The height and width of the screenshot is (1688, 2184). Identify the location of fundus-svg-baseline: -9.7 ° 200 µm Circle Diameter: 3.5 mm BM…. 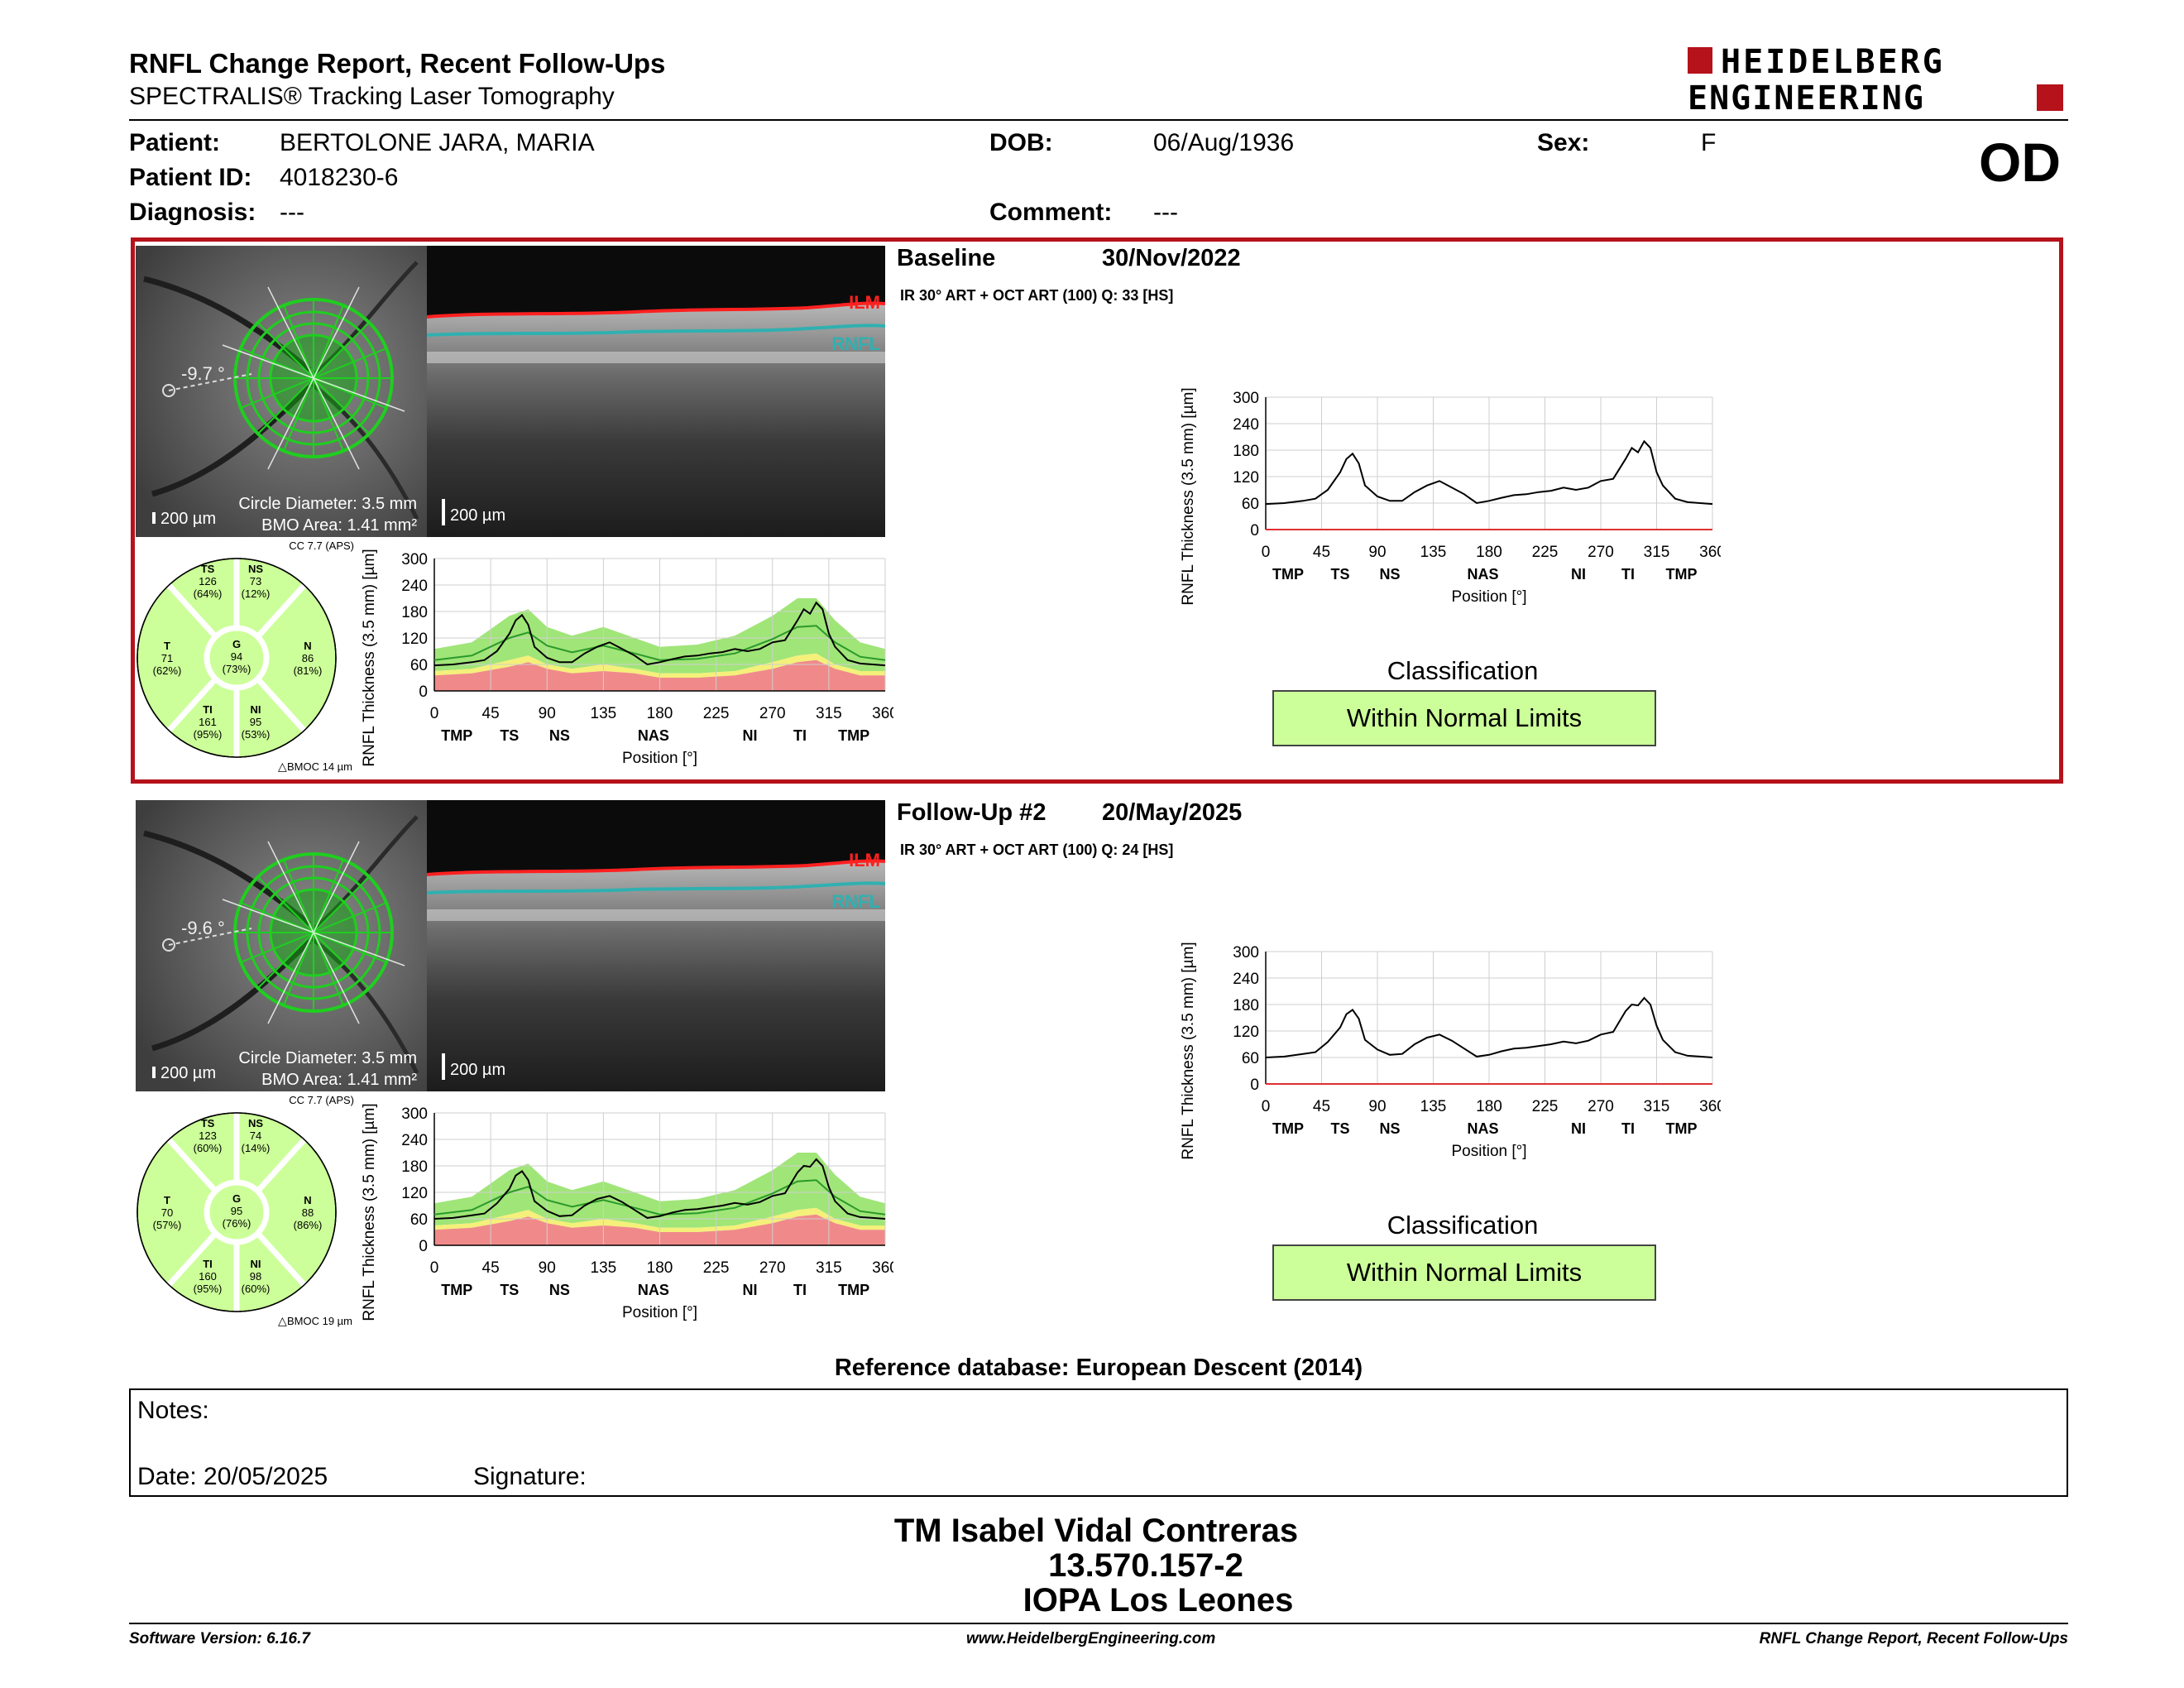
(281, 391).